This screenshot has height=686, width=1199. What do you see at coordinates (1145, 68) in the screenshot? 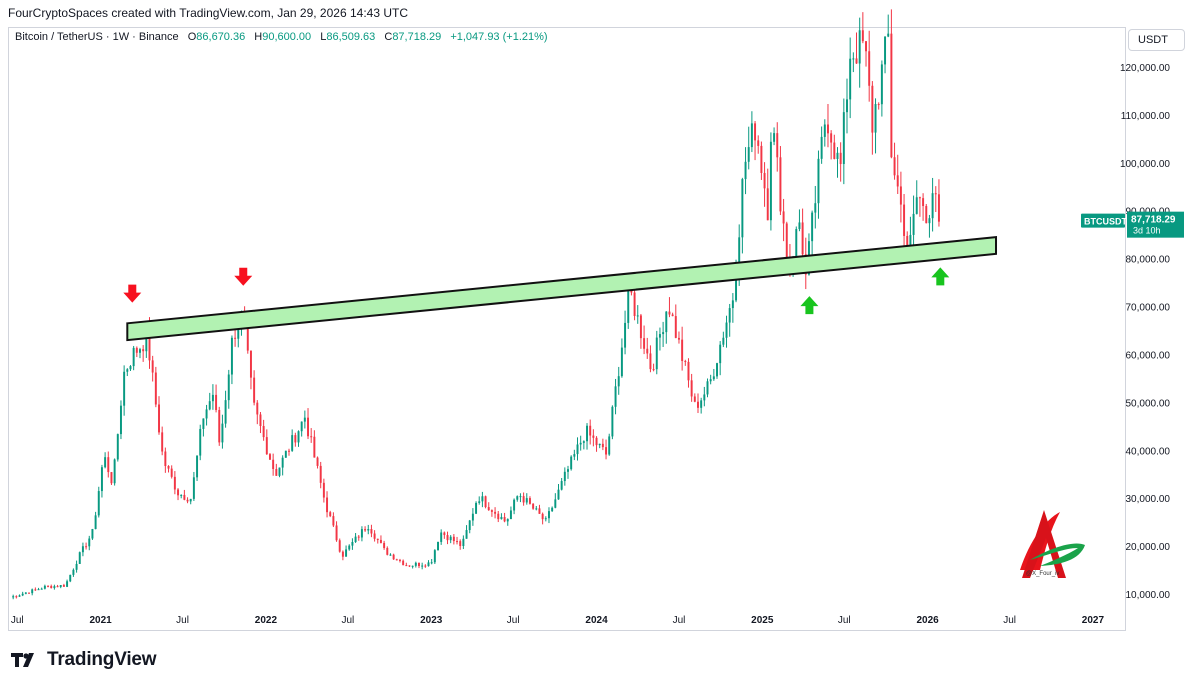
I see `y-tick-label: 120,000.00` at bounding box center [1145, 68].